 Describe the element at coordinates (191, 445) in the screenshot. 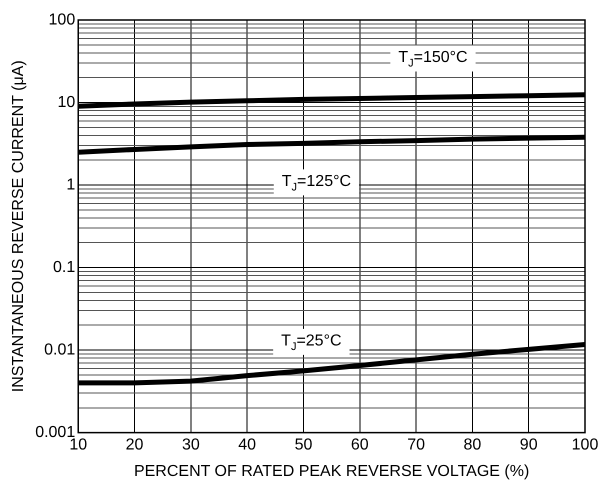

I see `x-tick-label: 30` at that location.